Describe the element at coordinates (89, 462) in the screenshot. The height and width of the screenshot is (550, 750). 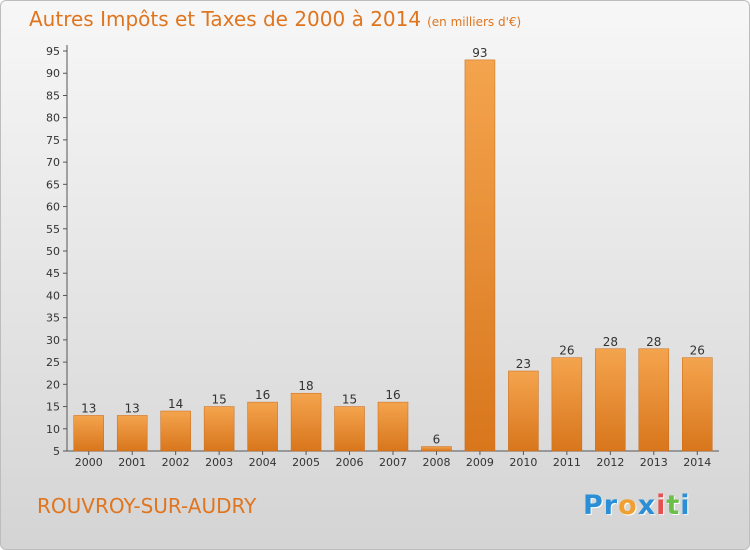
I see `x-tick-label: 2000` at that location.